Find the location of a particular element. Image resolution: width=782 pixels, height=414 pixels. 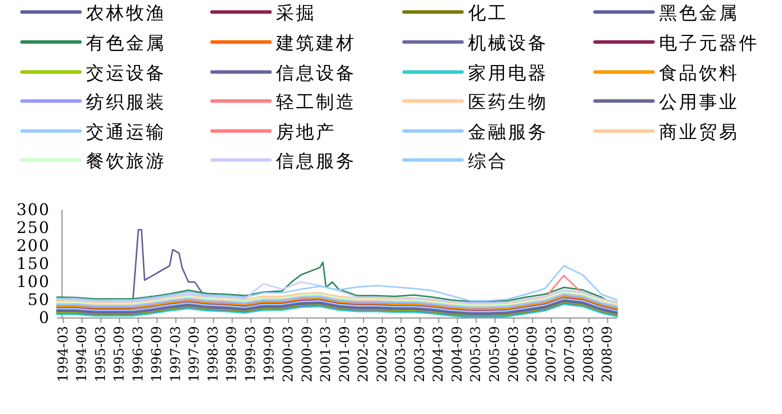

y-tick-label: 250 is located at coordinates (33, 227).